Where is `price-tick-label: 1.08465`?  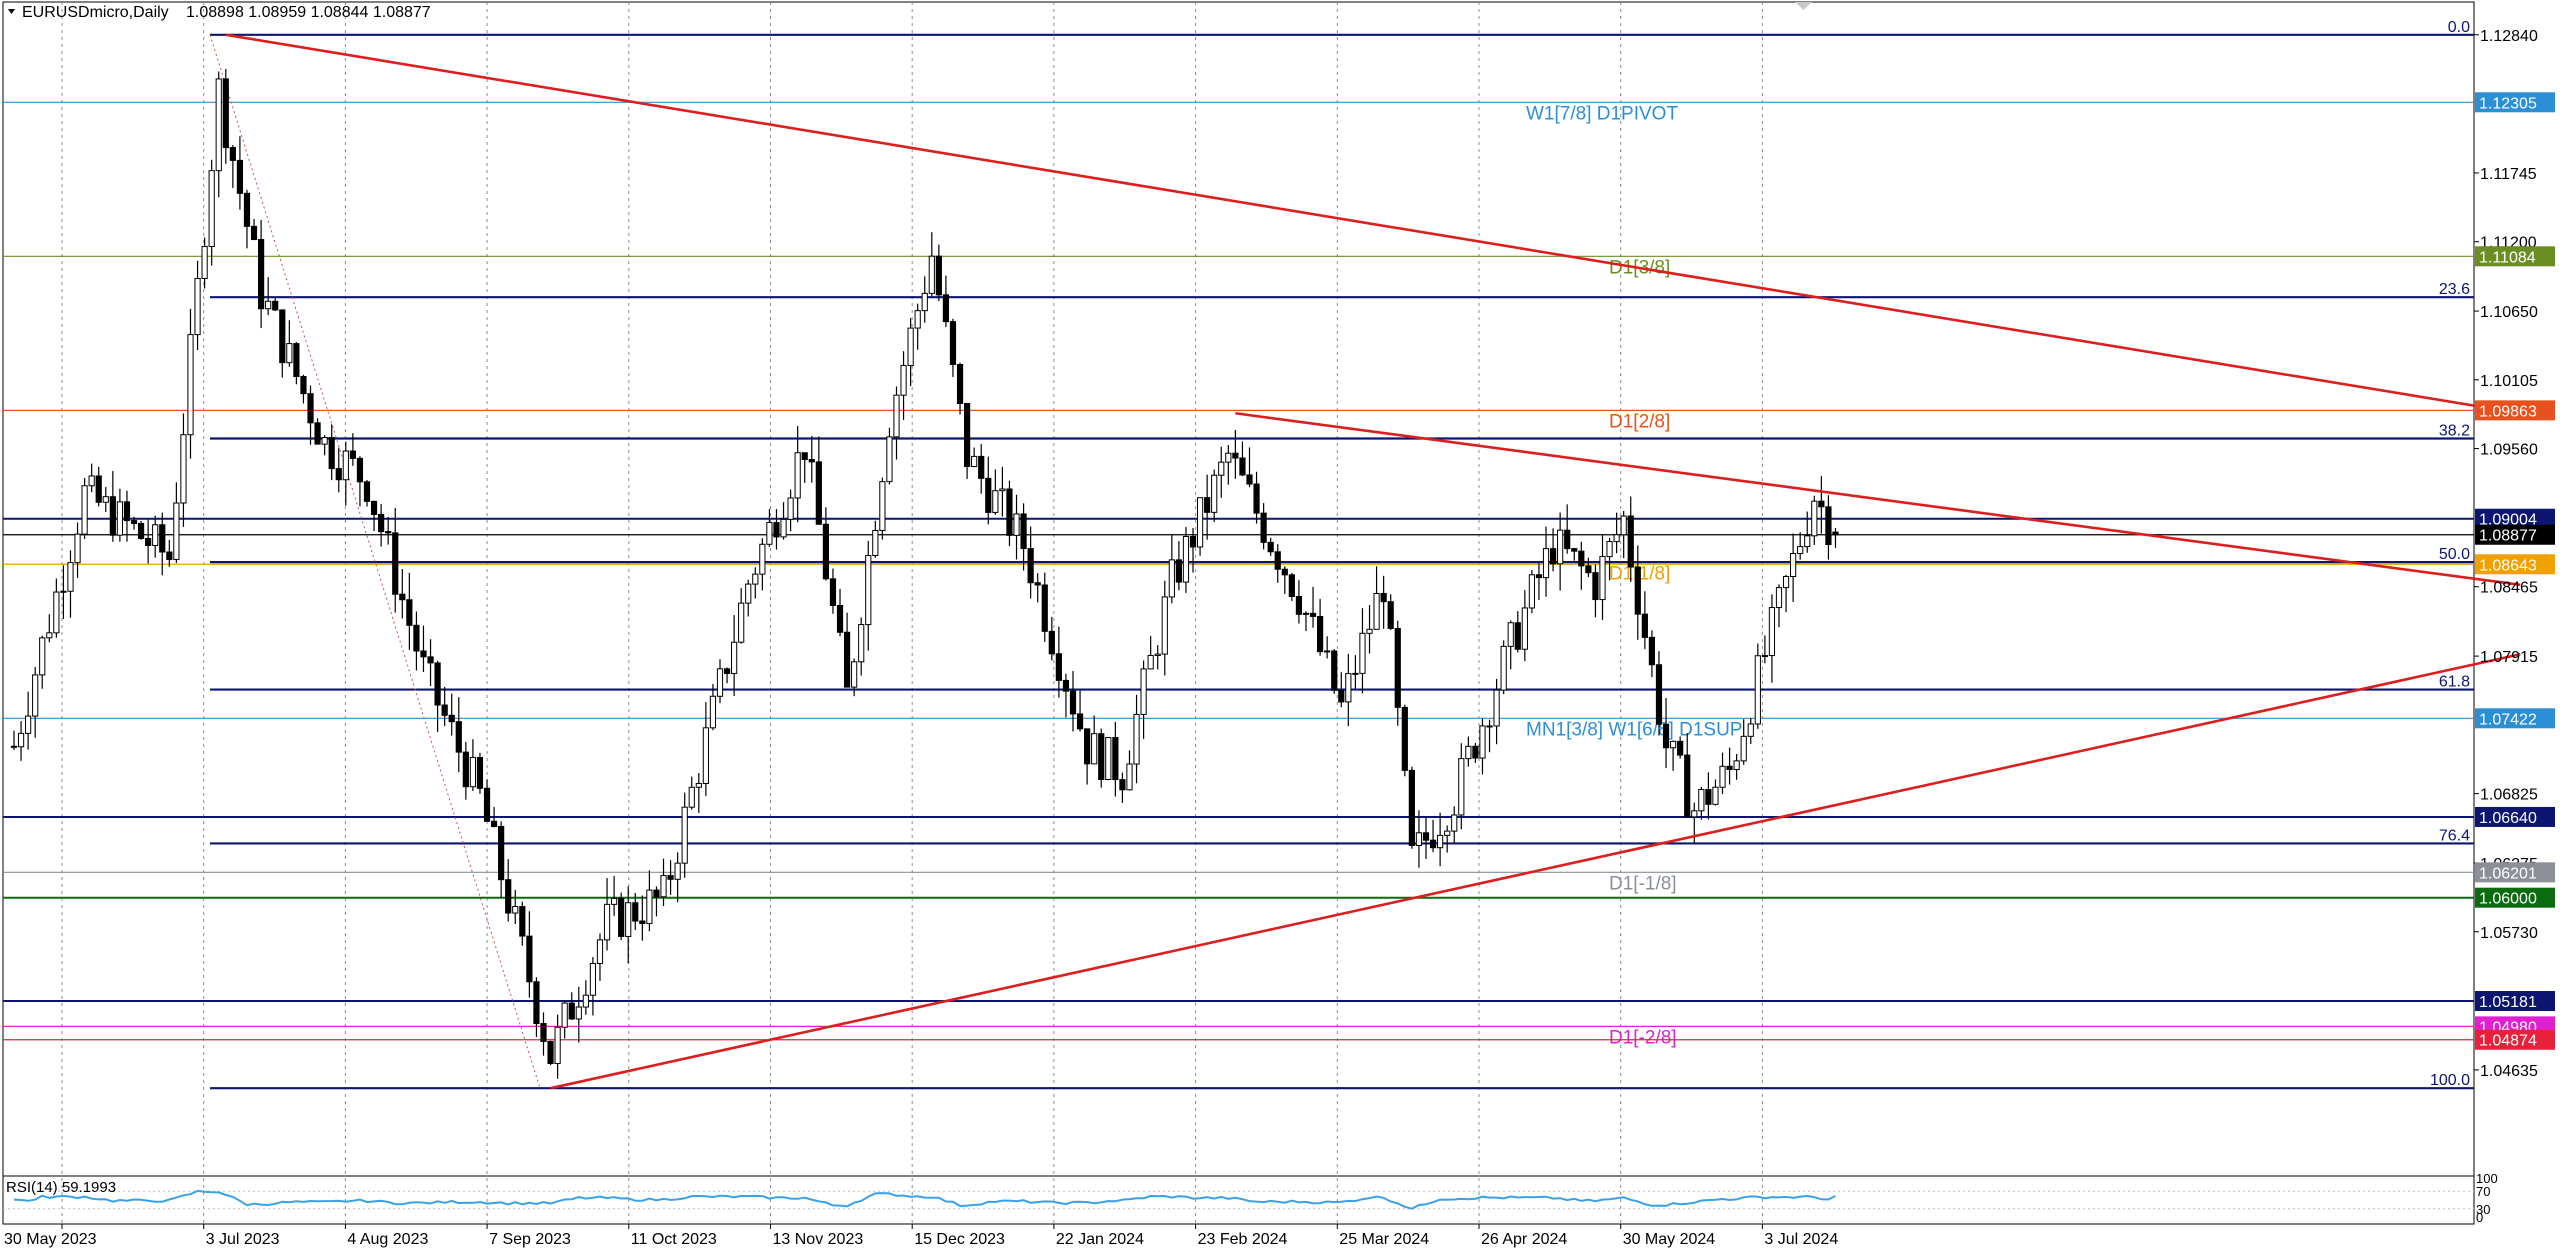 price-tick-label: 1.08465 is located at coordinates (2509, 588).